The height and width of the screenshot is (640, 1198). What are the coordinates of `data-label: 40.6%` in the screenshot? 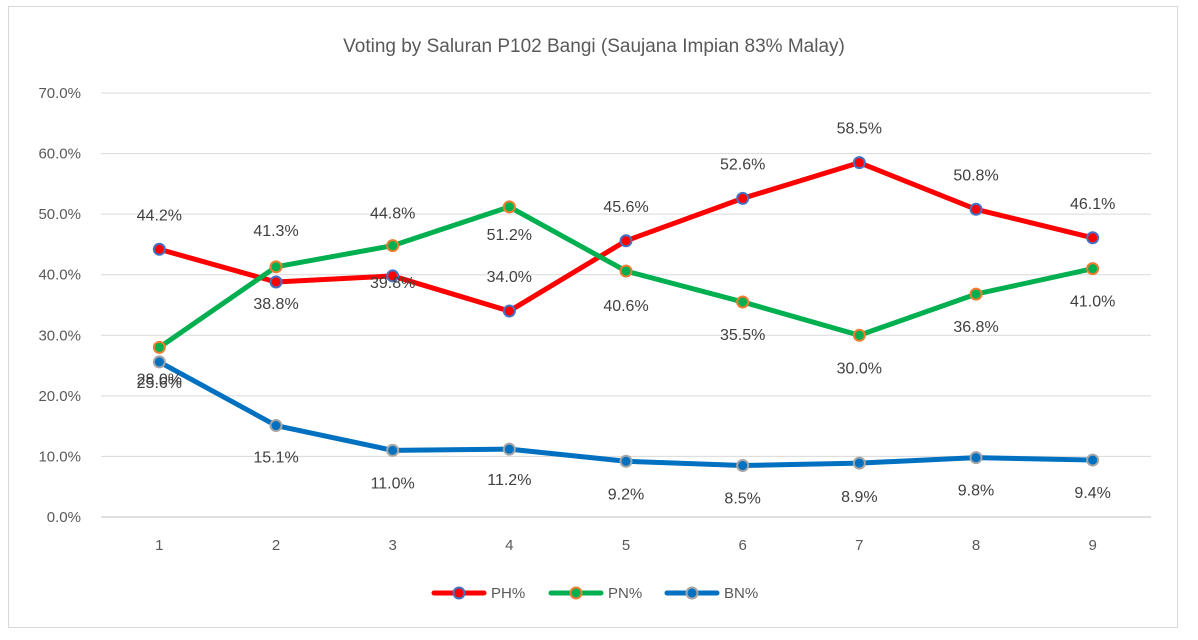 It's located at (625, 306).